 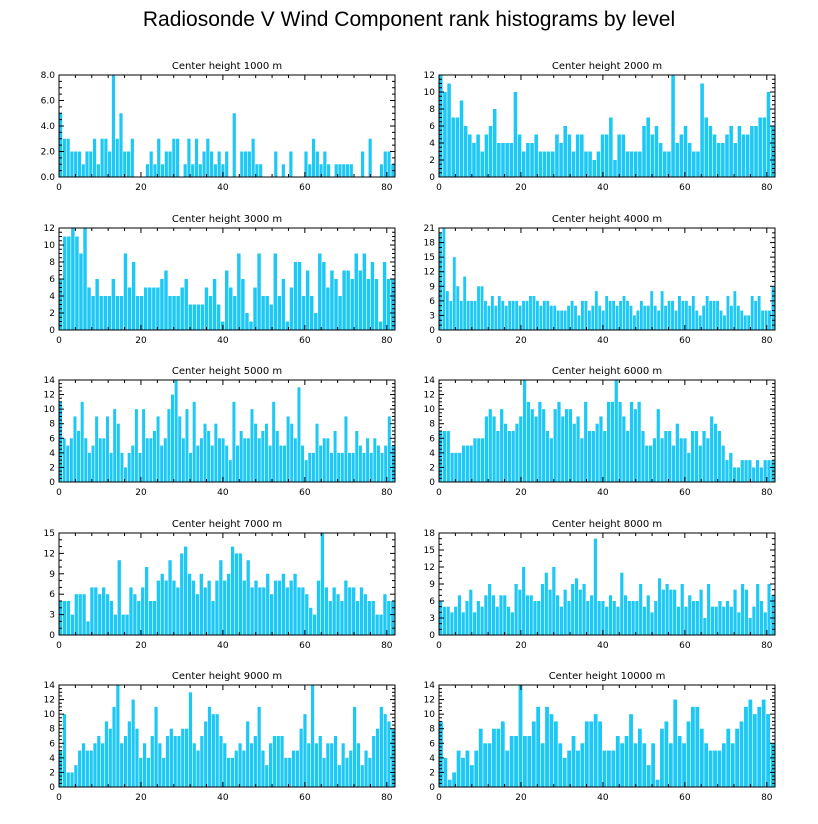 I want to click on y-tick-label: 18, so click(x=430, y=244).